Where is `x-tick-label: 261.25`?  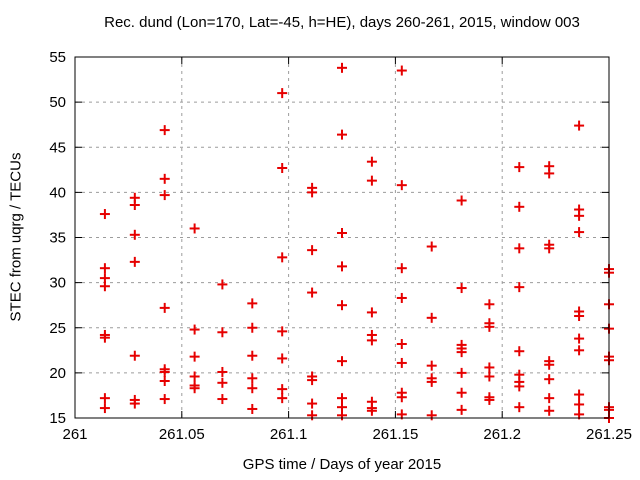 x-tick-label: 261.25 is located at coordinates (609, 434).